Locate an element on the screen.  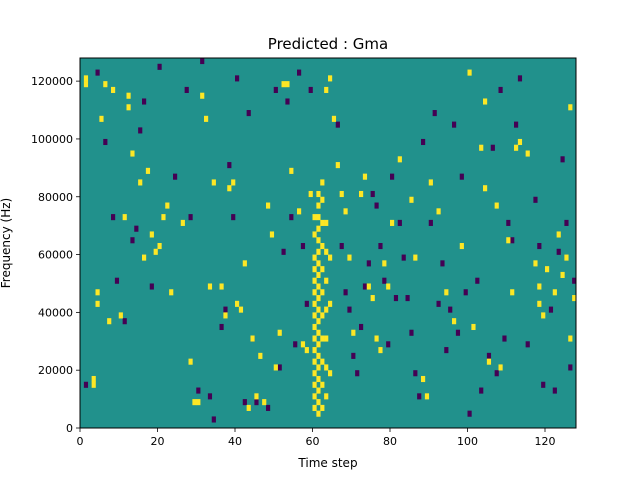
x-tick-label: 80 is located at coordinates (390, 441).